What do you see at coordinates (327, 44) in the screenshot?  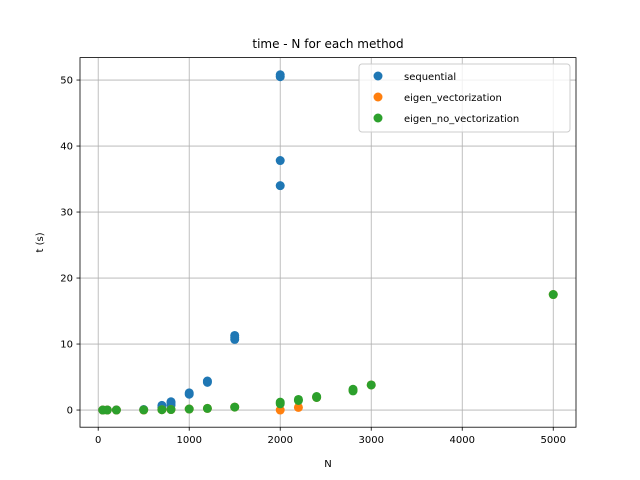 I see `chart-title: time - N for each method` at bounding box center [327, 44].